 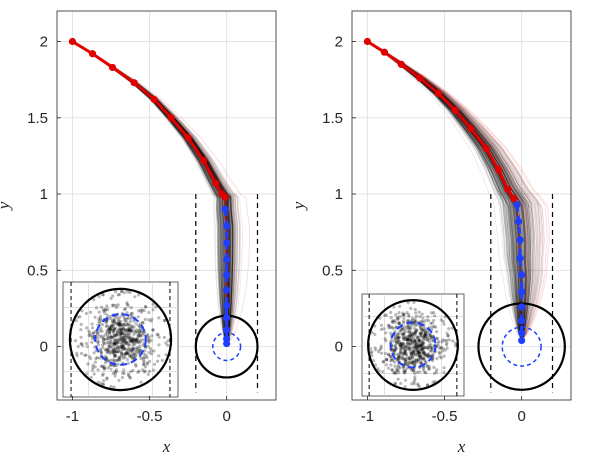 I want to click on x-tick-label: -1, so click(x=367, y=416).